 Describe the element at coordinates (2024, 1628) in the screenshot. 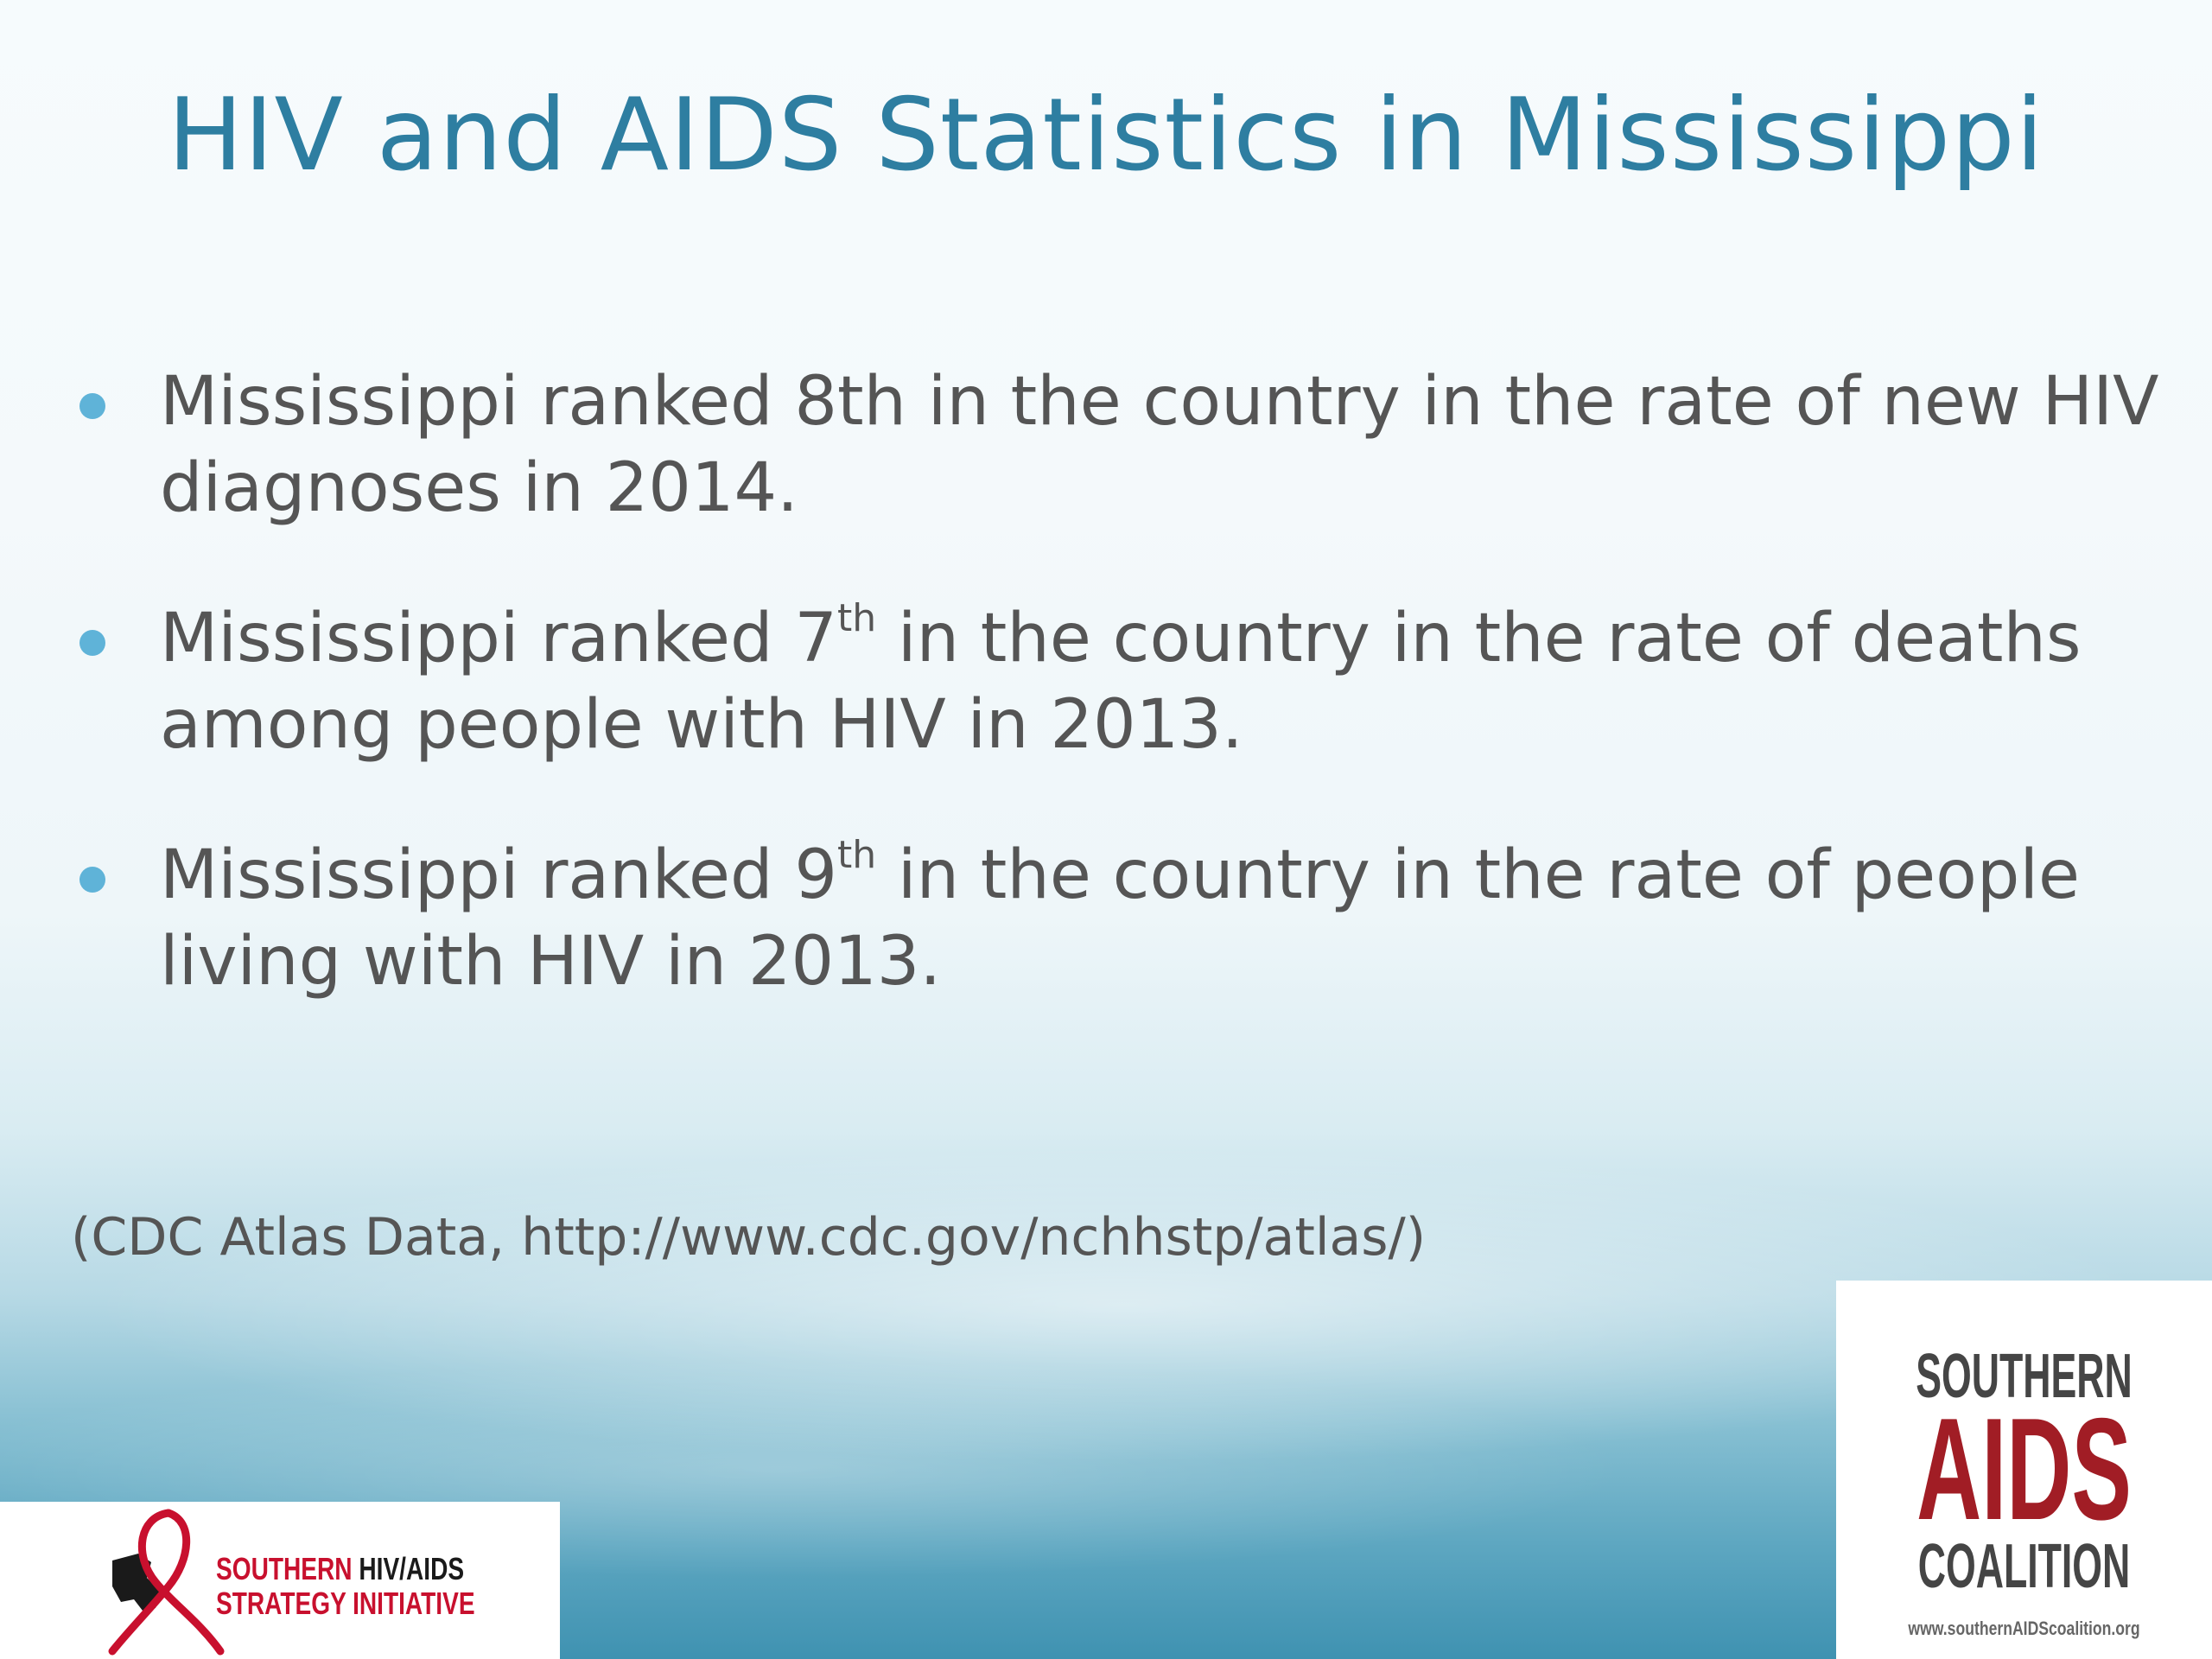

I see `sac-url-text: www.southernAIDScoalition.org` at that location.